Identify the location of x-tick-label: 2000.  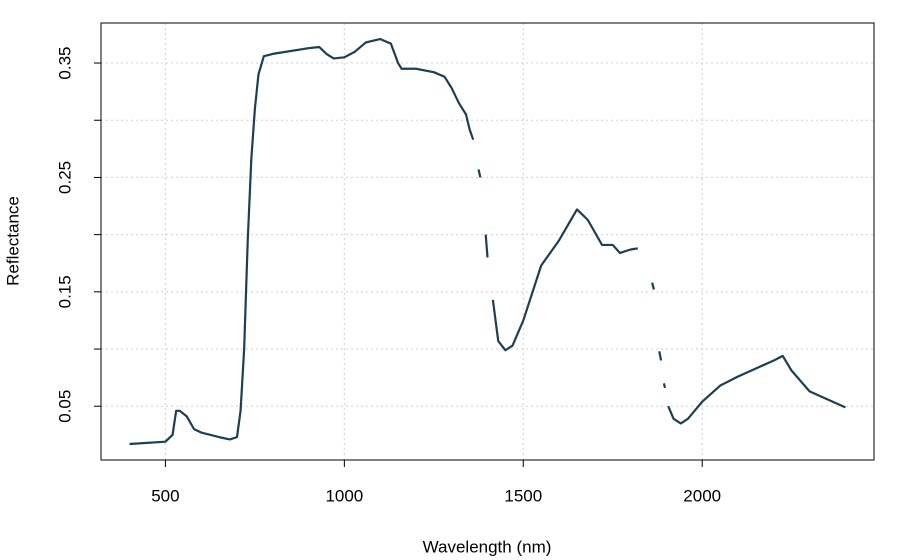
(702, 495).